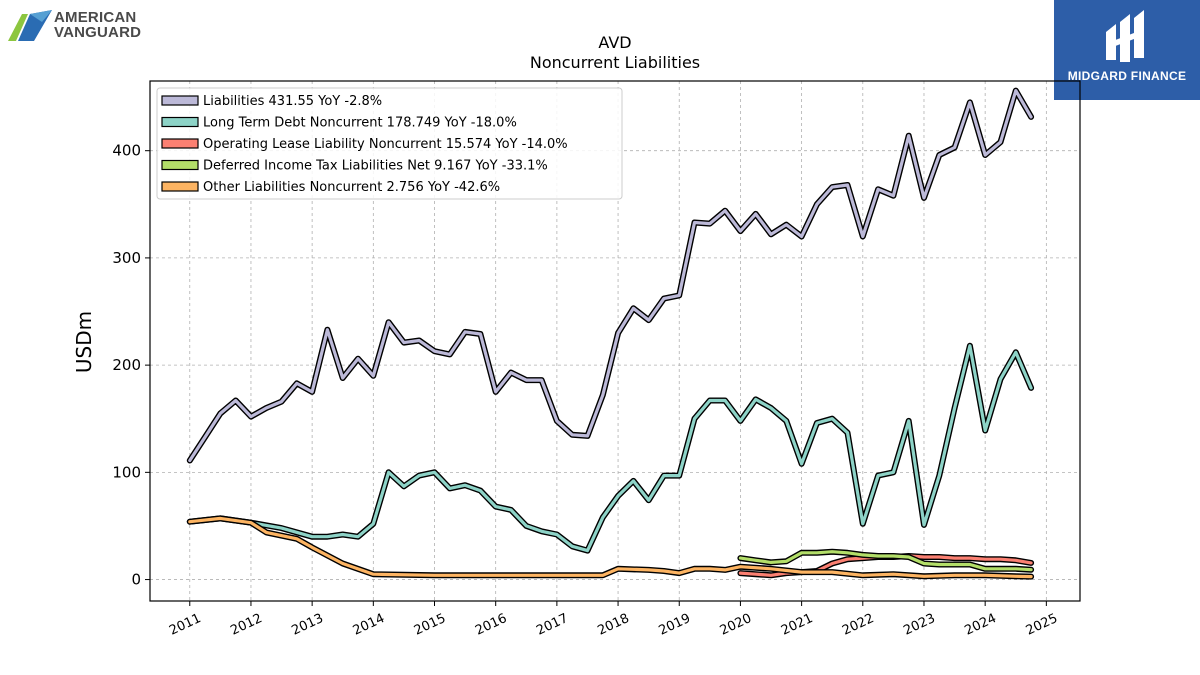 The width and height of the screenshot is (1200, 675). I want to click on midgard-brand-text: MIDGARD FINANCE, so click(1127, 76).